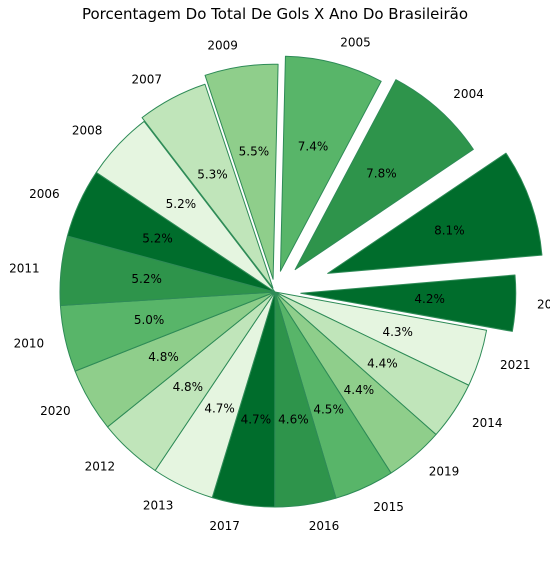 This screenshot has width=550, height=568. Describe the element at coordinates (158, 506) in the screenshot. I see `year-label-2013: 2013` at that location.